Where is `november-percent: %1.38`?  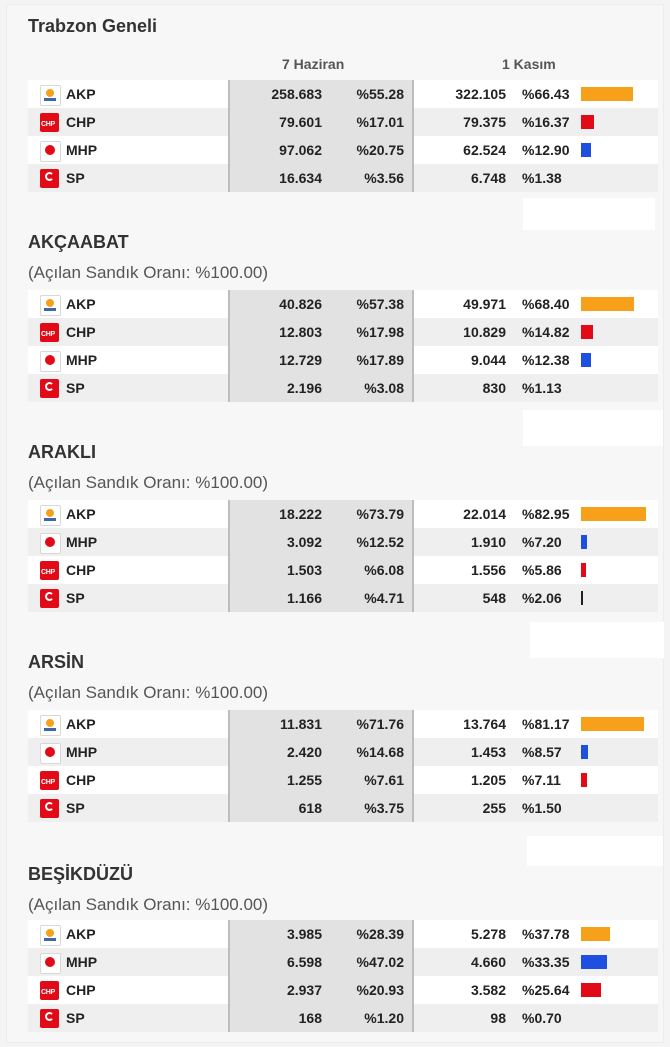
november-percent: %1.38 is located at coordinates (542, 178).